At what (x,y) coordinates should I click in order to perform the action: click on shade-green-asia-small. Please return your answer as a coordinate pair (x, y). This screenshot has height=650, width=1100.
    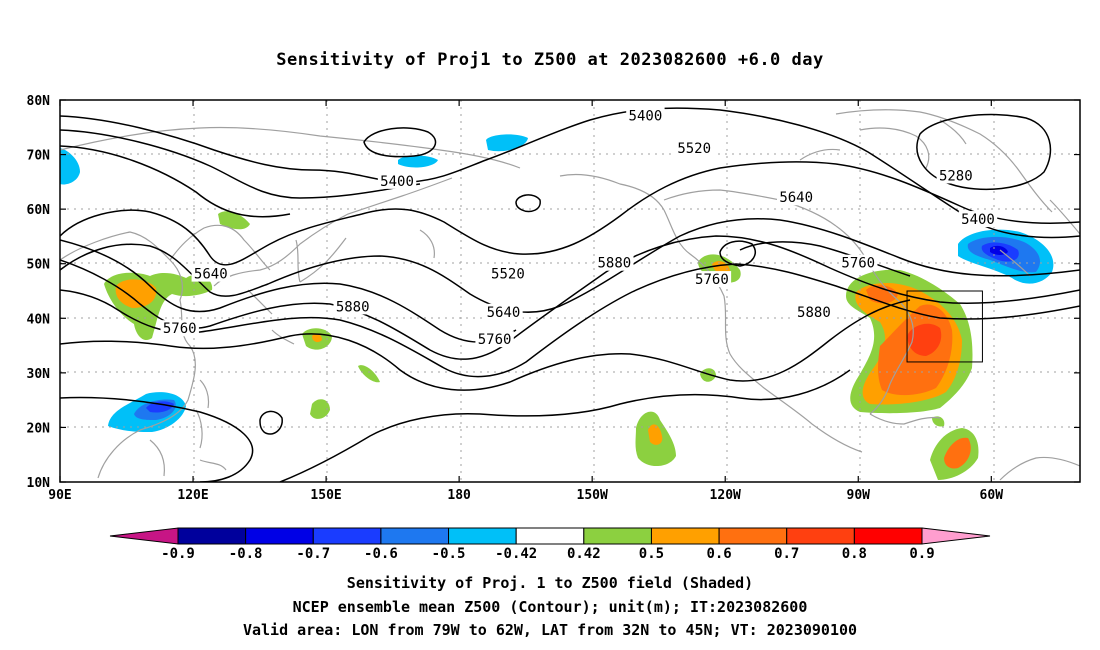
    Looking at the image, I should click on (234, 220).